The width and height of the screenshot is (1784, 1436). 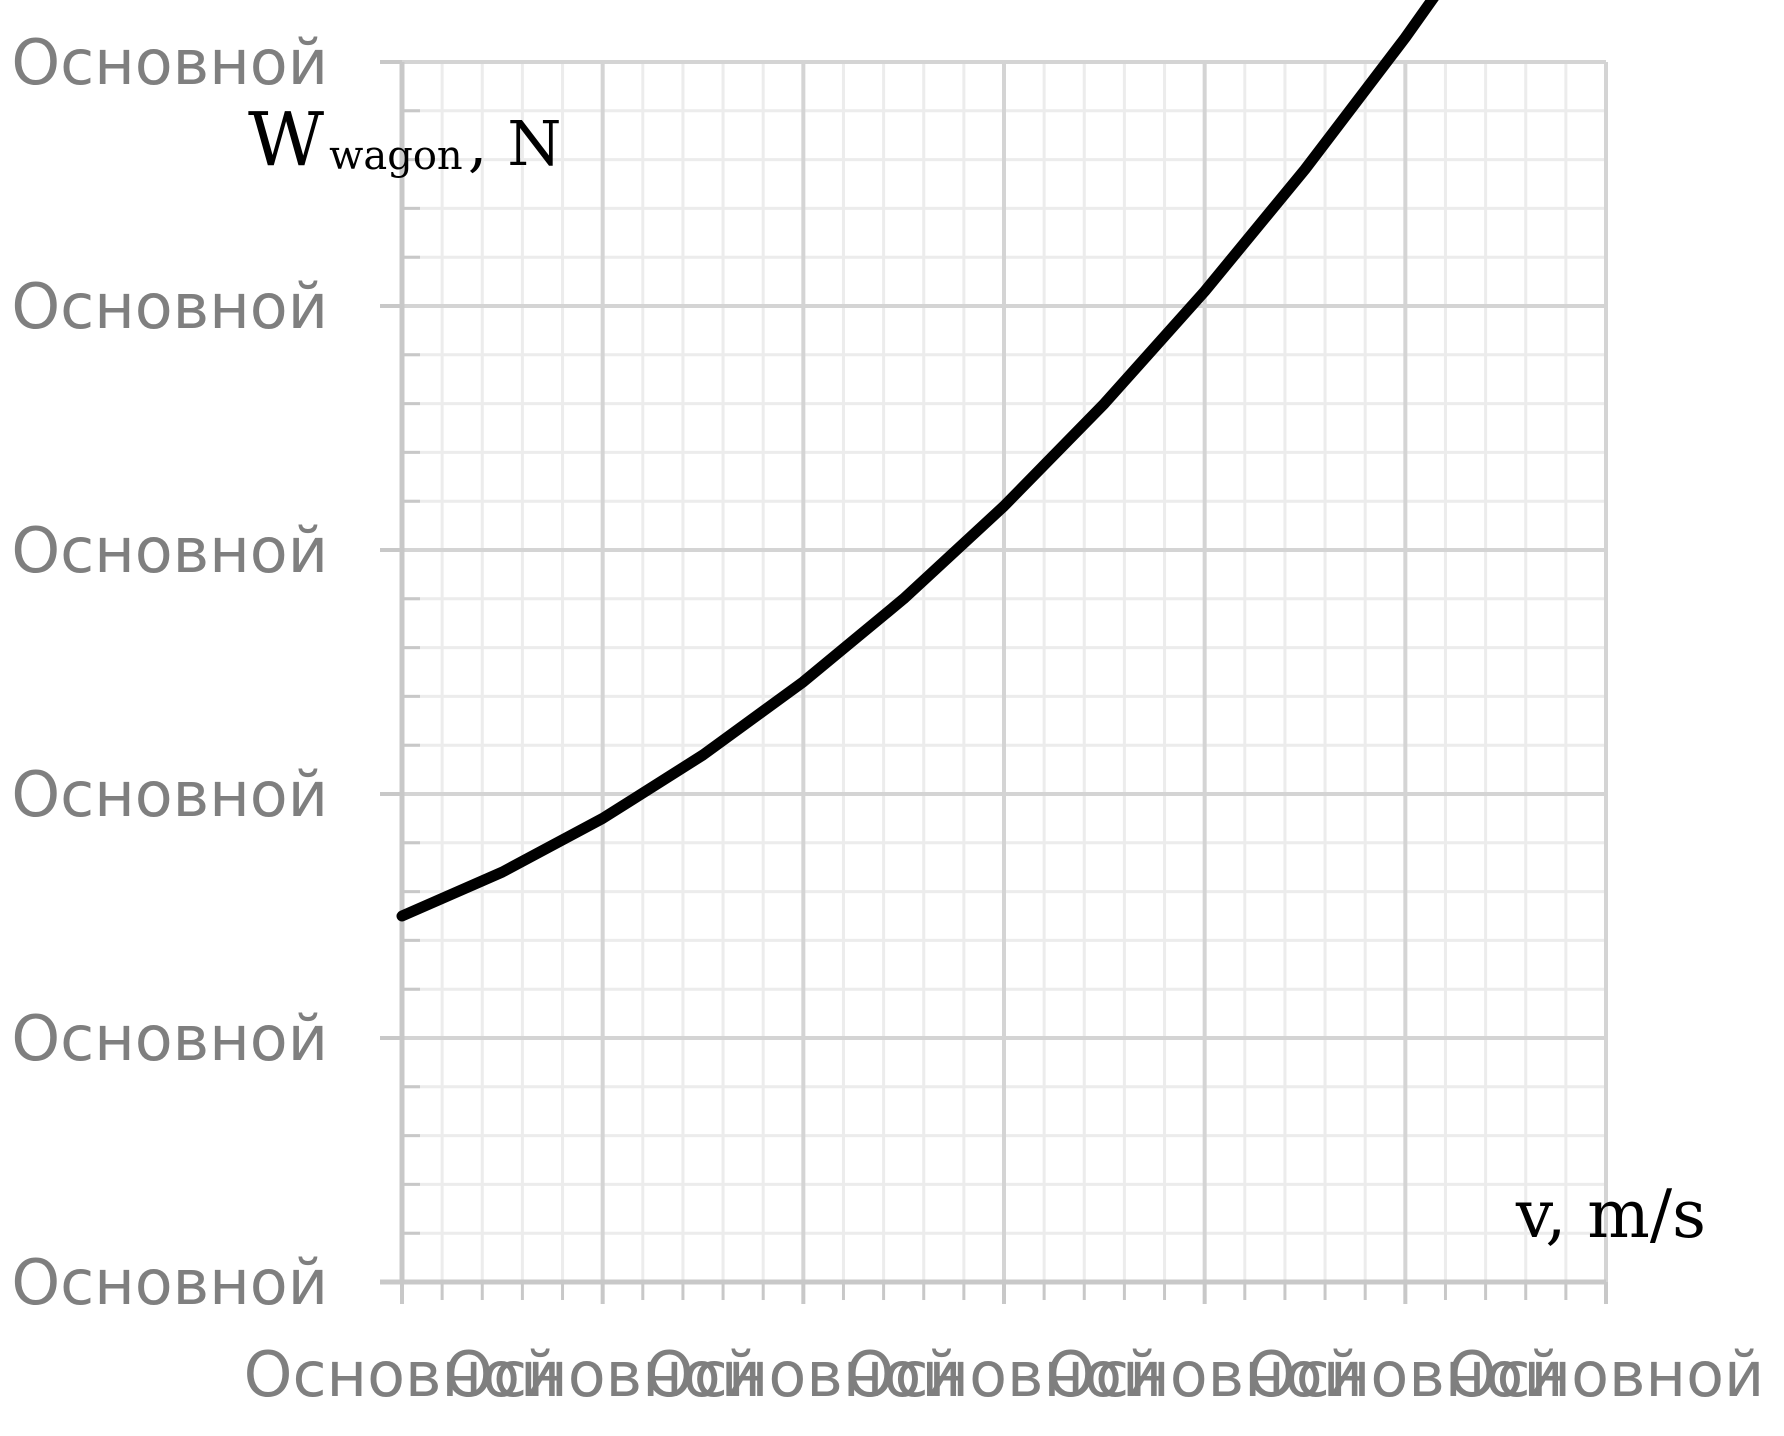 I want to click on y-axis-title-main: W, so click(x=286, y=140).